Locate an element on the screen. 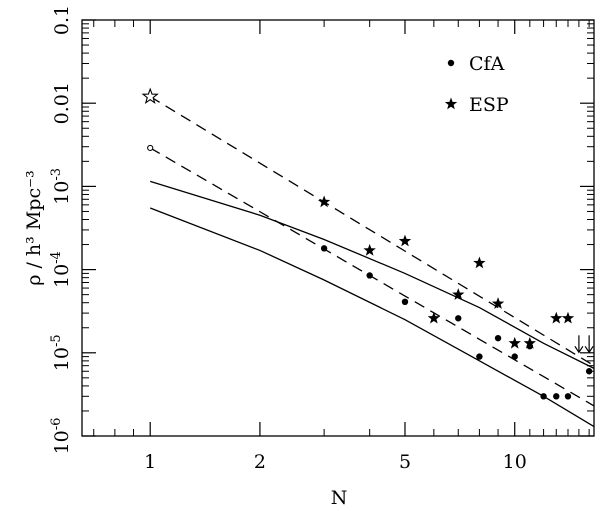  esp-legend-star is located at coordinates (451, 103).